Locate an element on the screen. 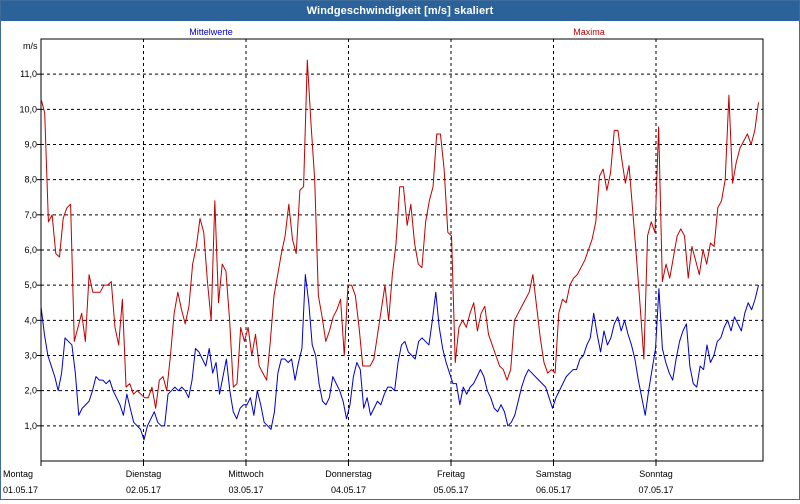 Image resolution: width=800 pixels, height=504 pixels. x-tick-label-date: 06.05.17 is located at coordinates (553, 490).